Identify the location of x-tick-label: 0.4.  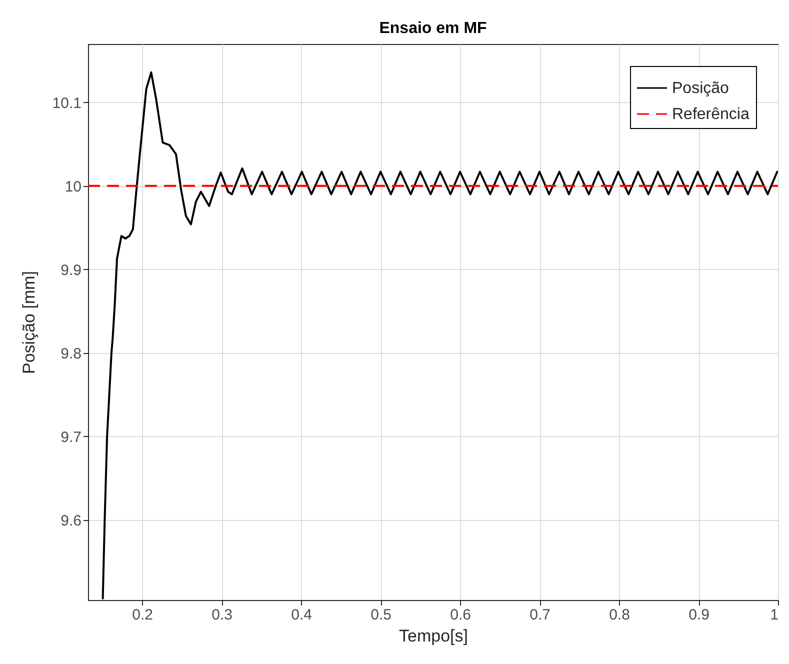
(301, 615).